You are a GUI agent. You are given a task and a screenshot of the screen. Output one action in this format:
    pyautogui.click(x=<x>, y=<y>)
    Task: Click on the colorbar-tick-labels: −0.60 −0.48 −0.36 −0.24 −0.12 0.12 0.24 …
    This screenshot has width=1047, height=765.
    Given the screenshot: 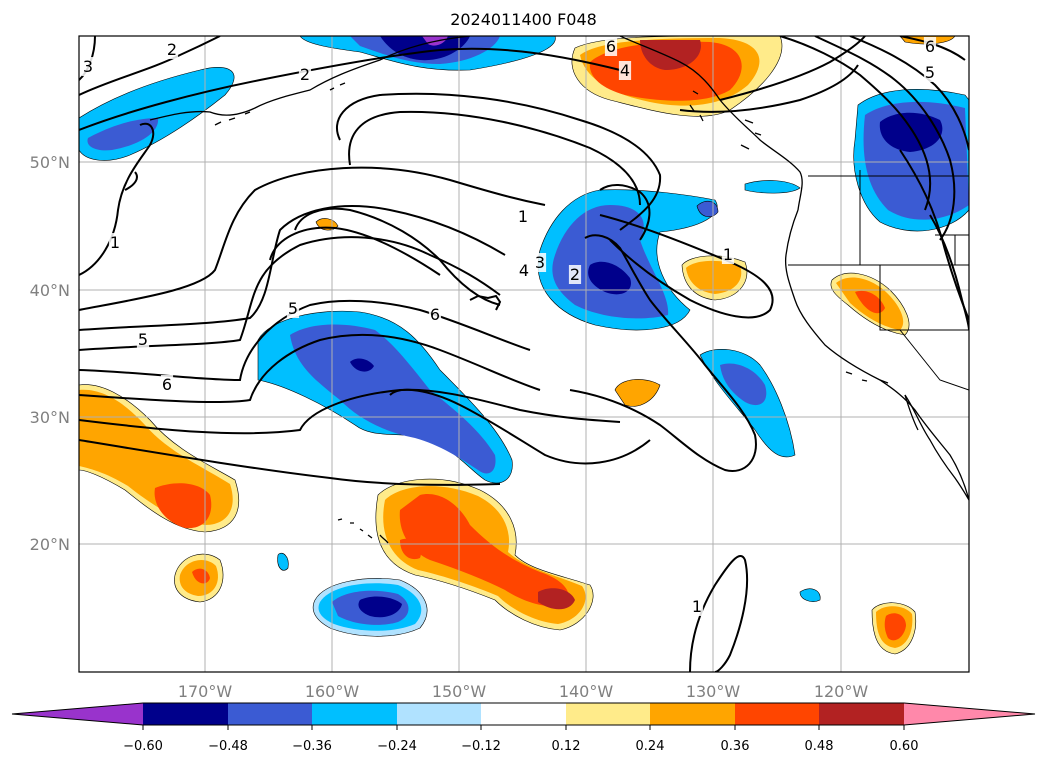 What is the action you would take?
    pyautogui.click(x=520, y=746)
    